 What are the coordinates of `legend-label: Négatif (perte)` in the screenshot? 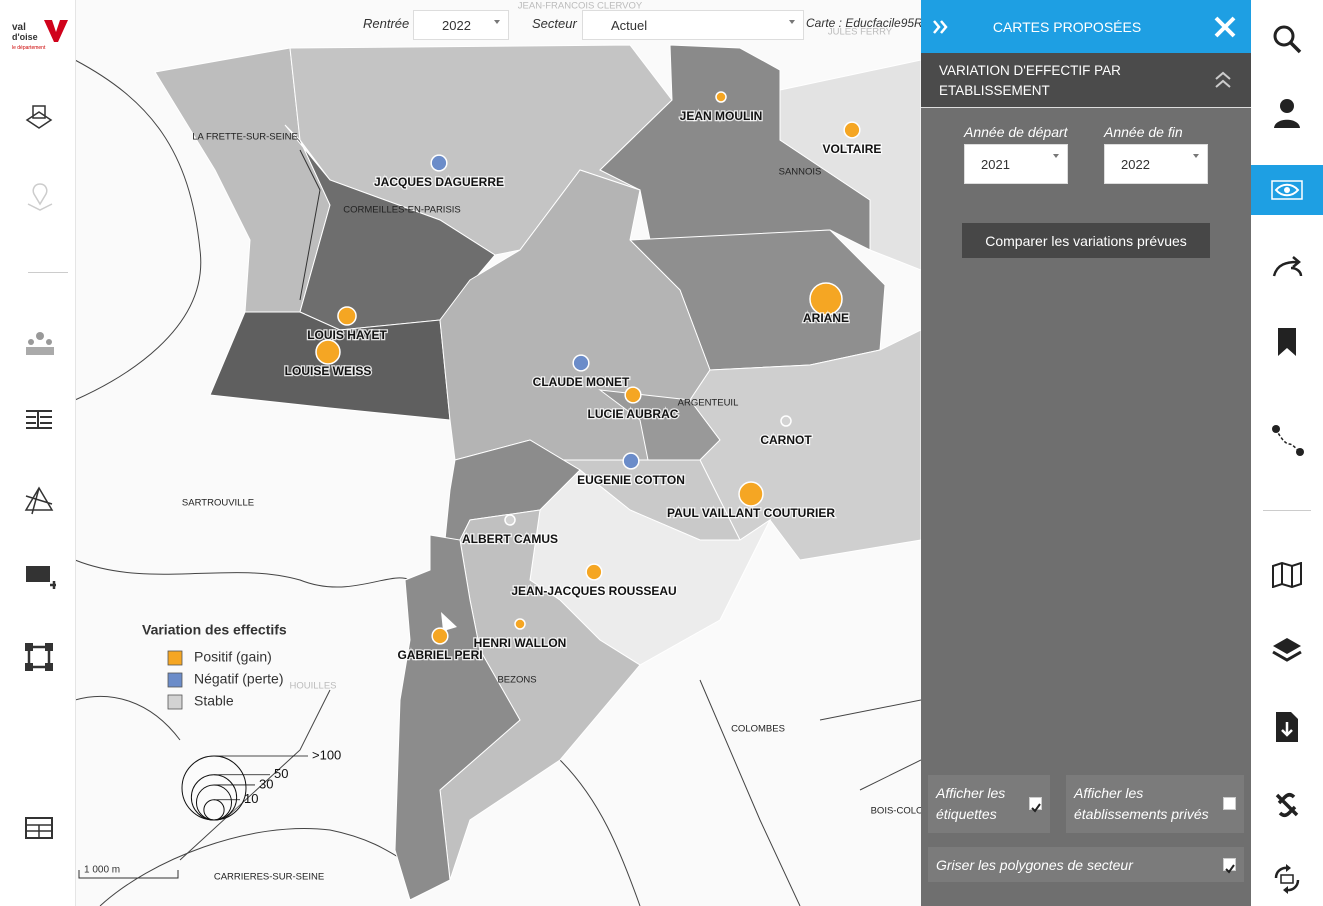 It's located at (238, 679).